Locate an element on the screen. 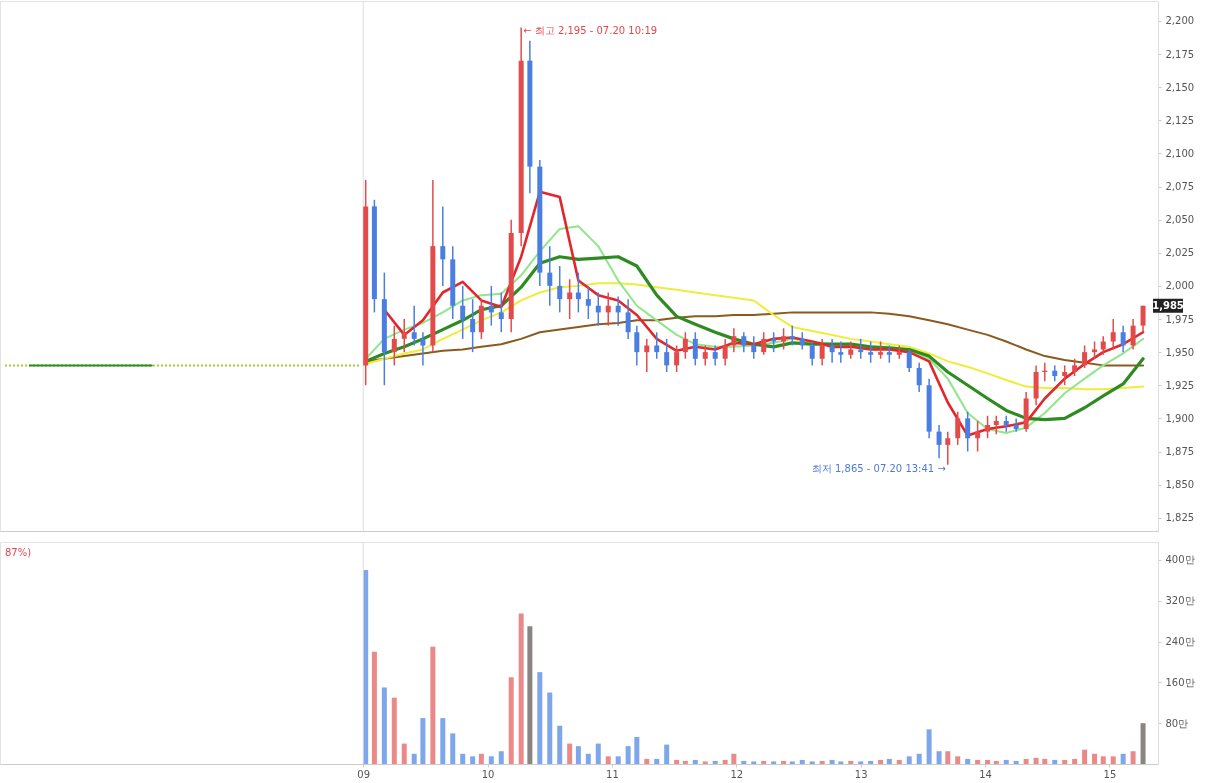 Image resolution: width=1207 pixels, height=783 pixels. y-tick-label: 1,975 is located at coordinates (1180, 319).